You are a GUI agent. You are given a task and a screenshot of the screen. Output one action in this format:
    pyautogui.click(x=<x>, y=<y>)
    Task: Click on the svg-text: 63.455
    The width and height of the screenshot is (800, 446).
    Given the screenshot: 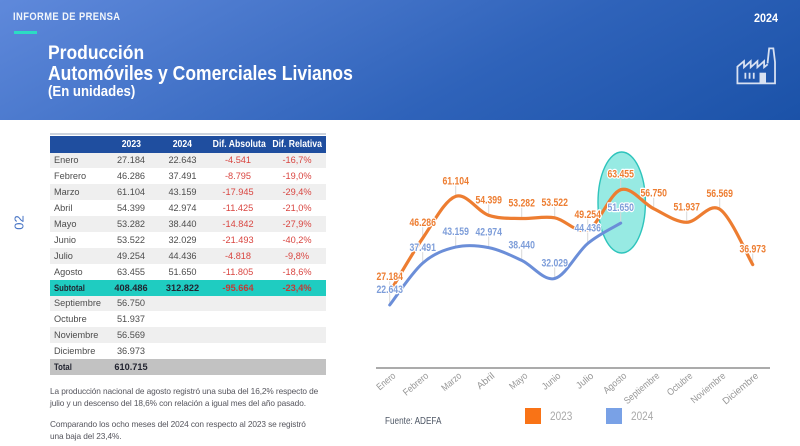 What is the action you would take?
    pyautogui.click(x=620, y=175)
    